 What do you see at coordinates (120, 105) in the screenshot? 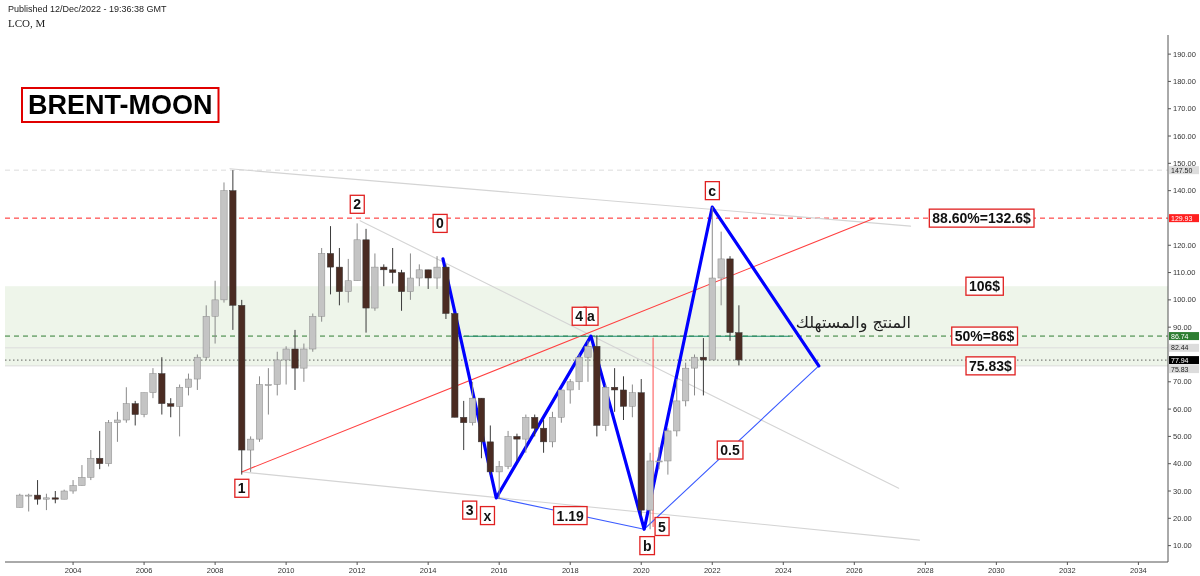
I see `title: BRENT-MOON` at bounding box center [120, 105].